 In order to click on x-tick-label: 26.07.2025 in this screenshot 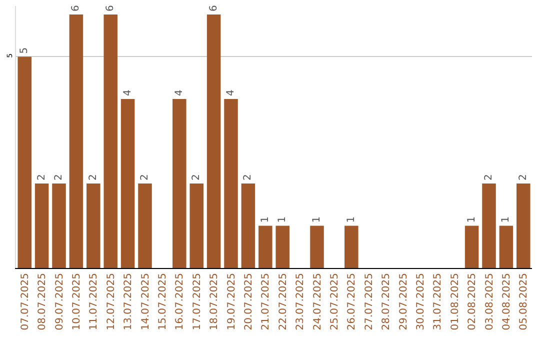, I will do `click(352, 301)`.